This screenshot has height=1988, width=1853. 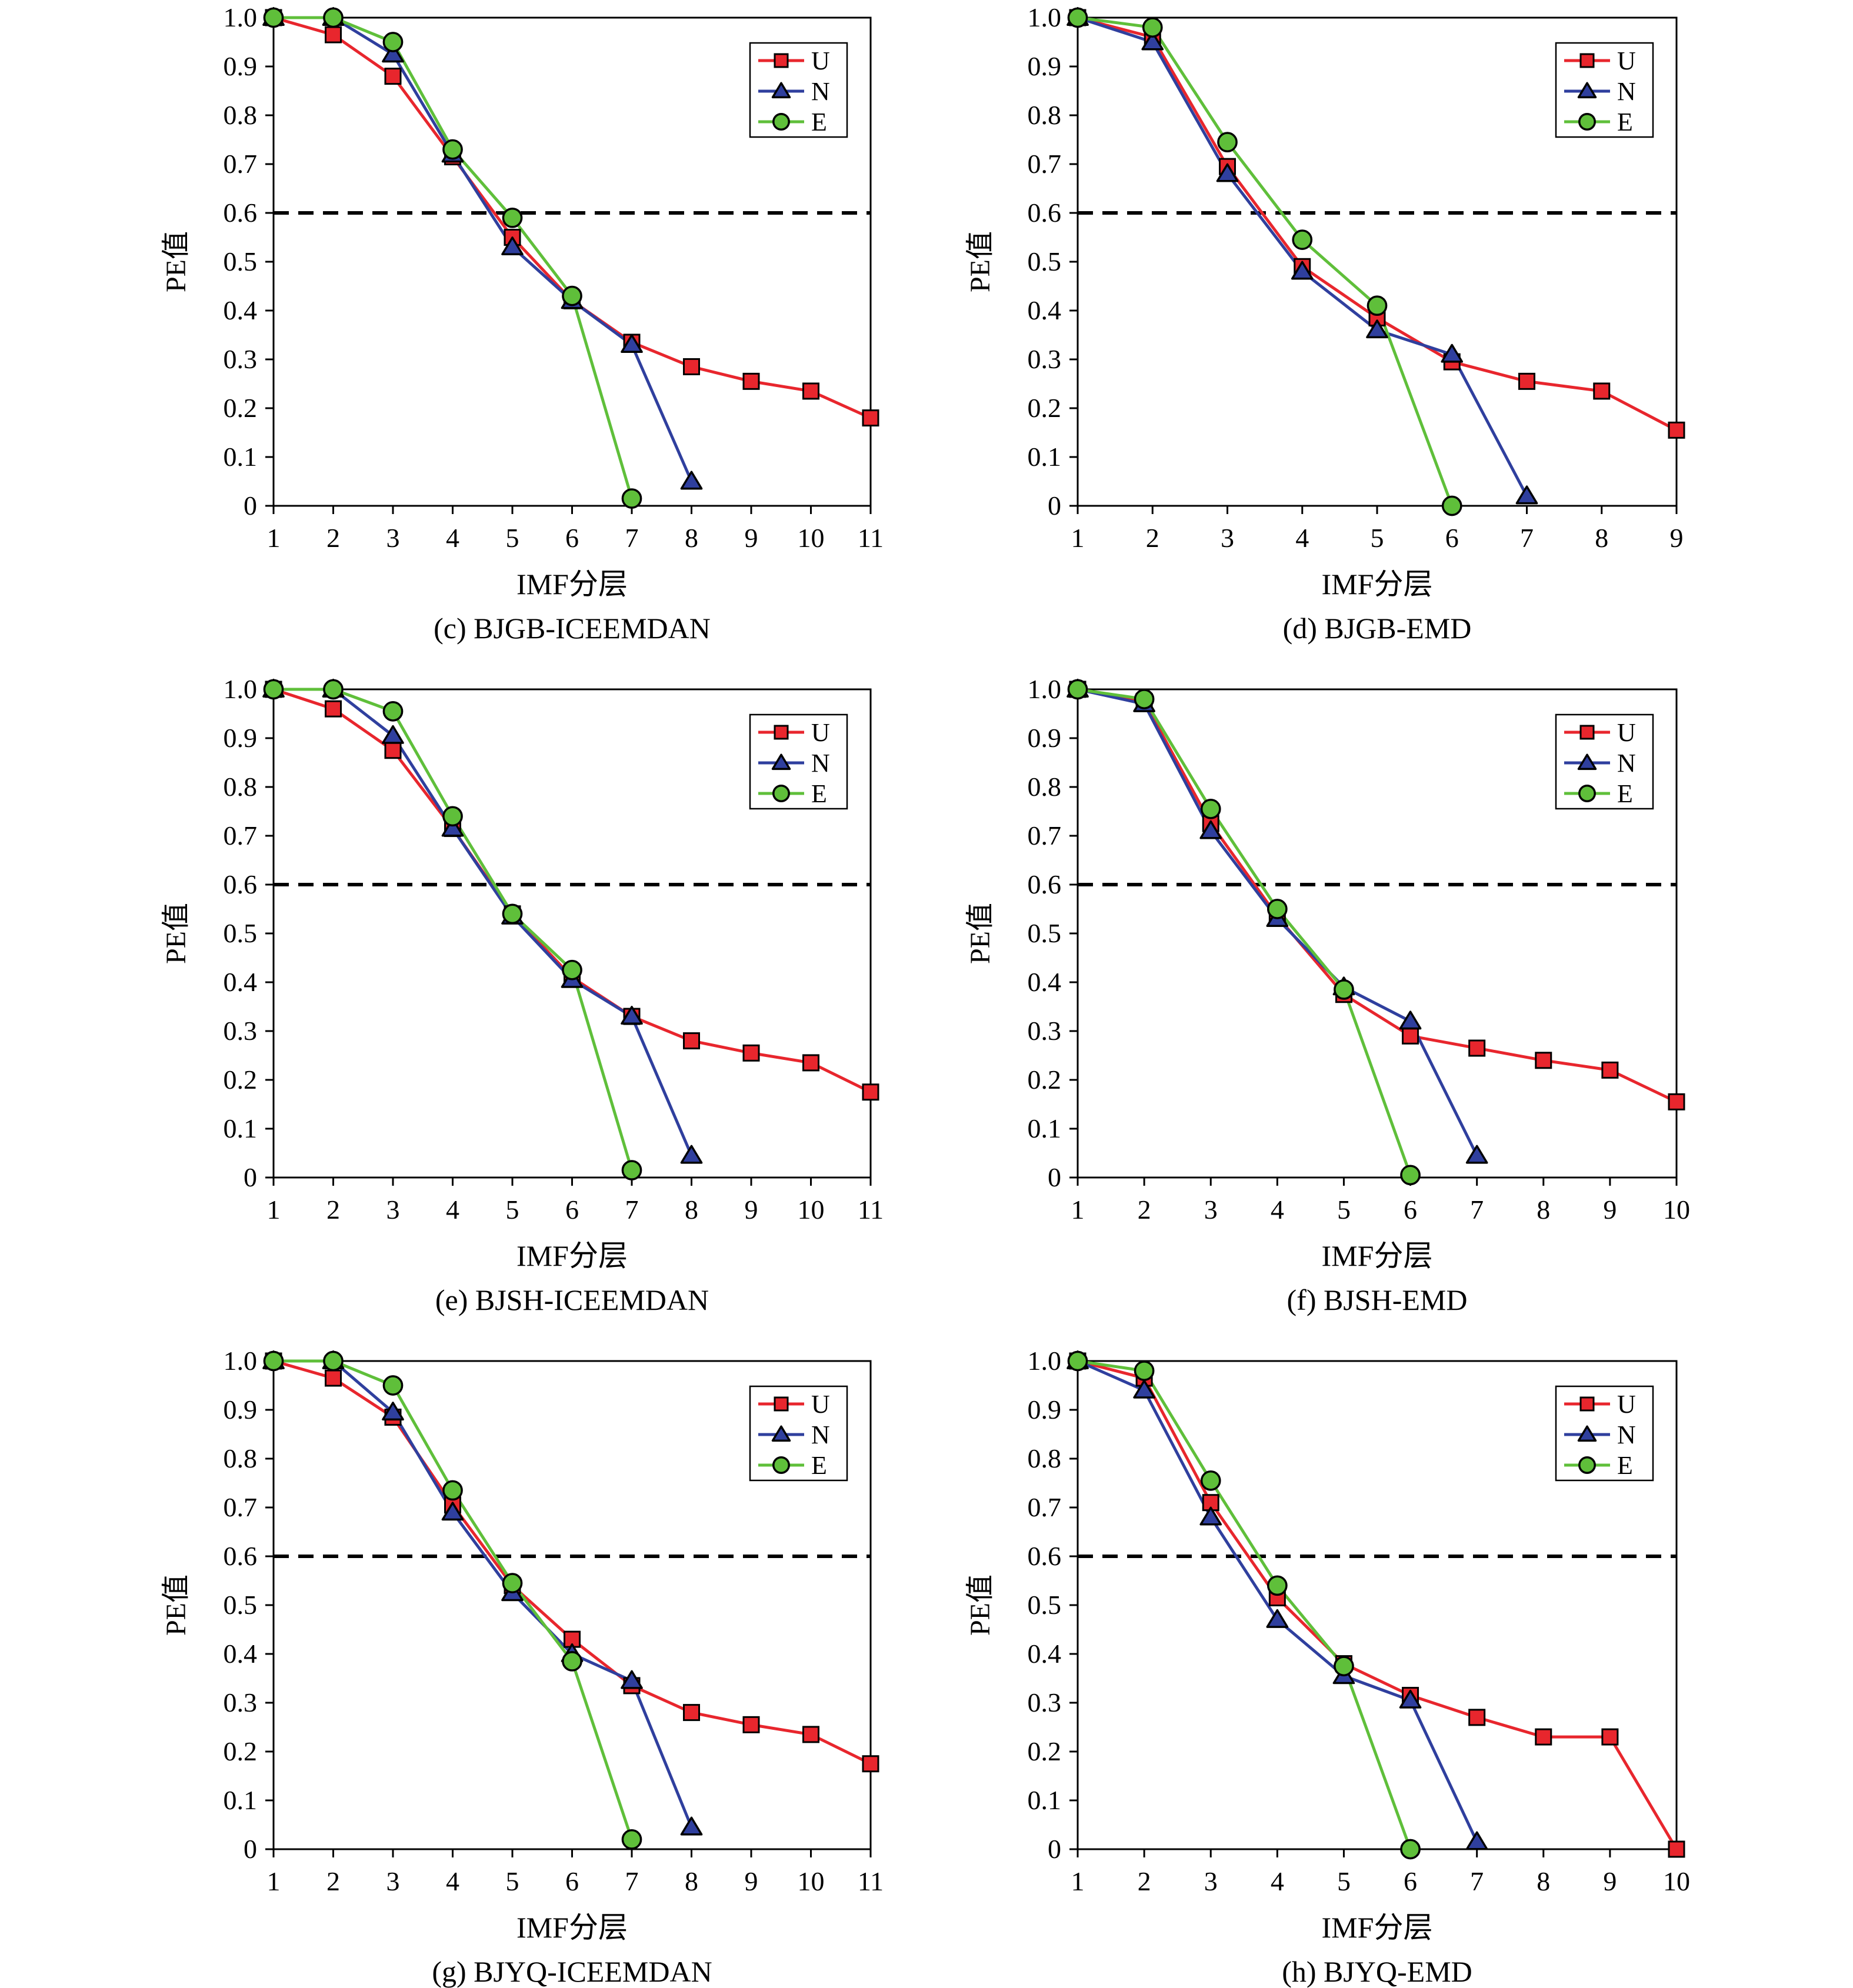 I want to click on y-tick-label: 0.3, so click(x=241, y=1031).